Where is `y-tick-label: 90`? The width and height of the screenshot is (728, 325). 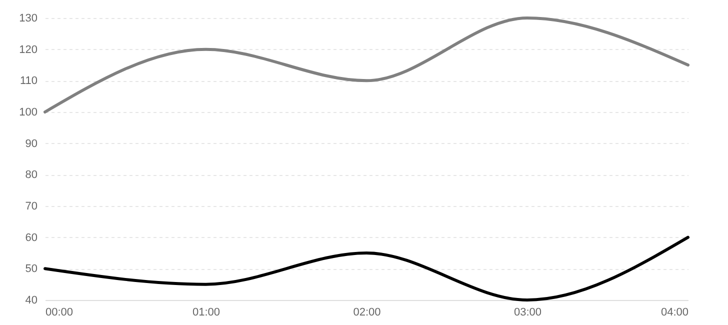 y-tick-label: 90 is located at coordinates (31, 144).